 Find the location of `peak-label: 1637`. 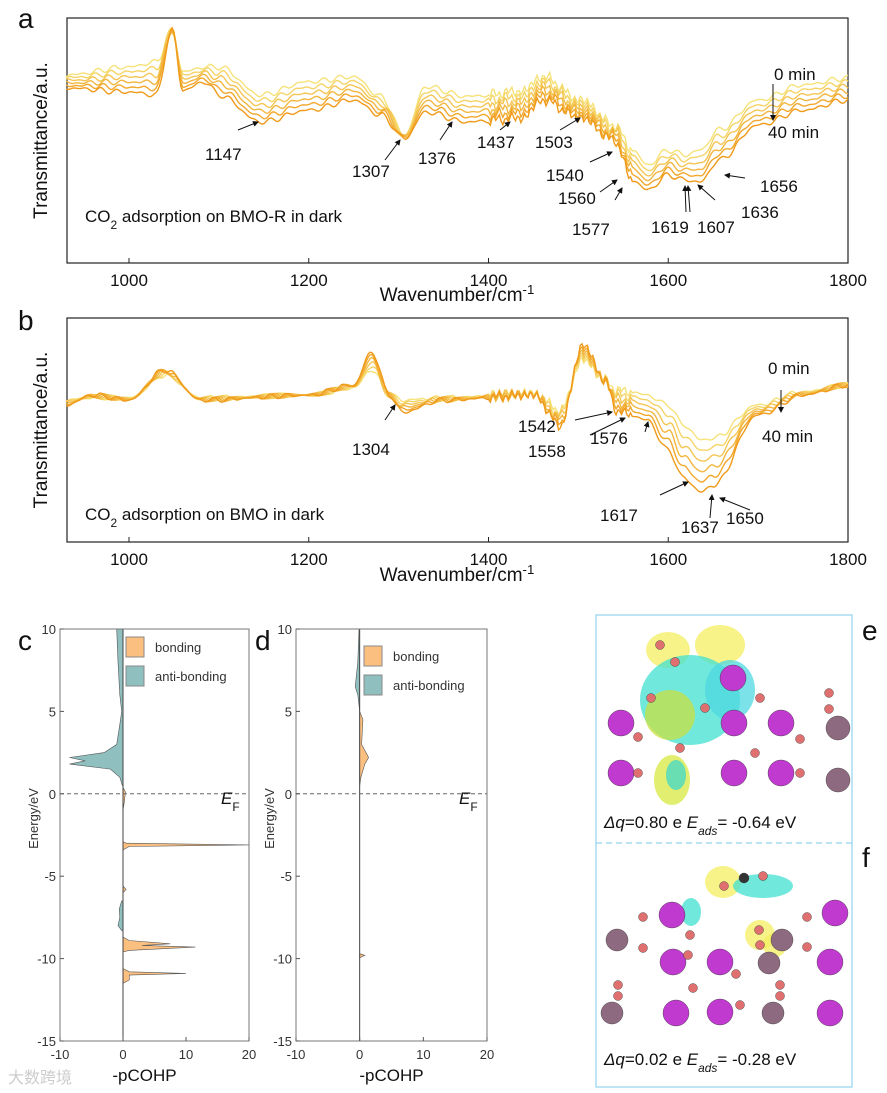

peak-label: 1637 is located at coordinates (700, 527).